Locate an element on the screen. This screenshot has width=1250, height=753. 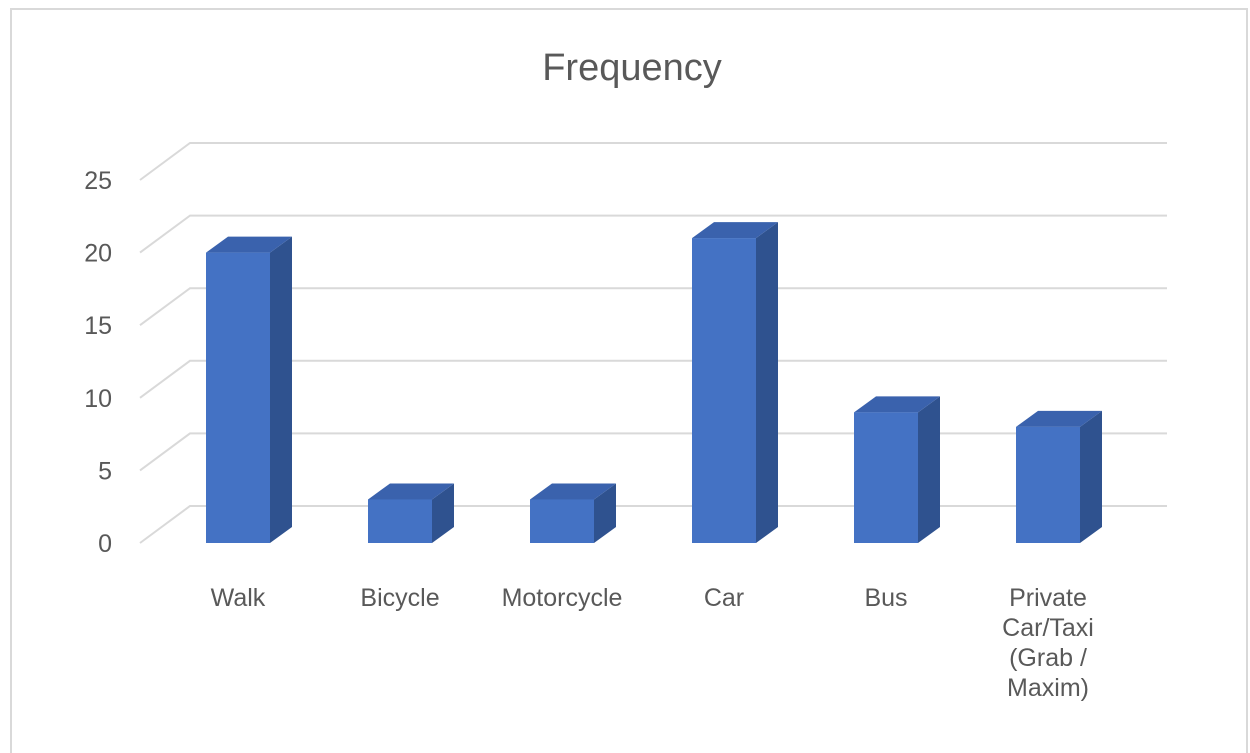
y-tick-label: 0 is located at coordinates (105, 544).